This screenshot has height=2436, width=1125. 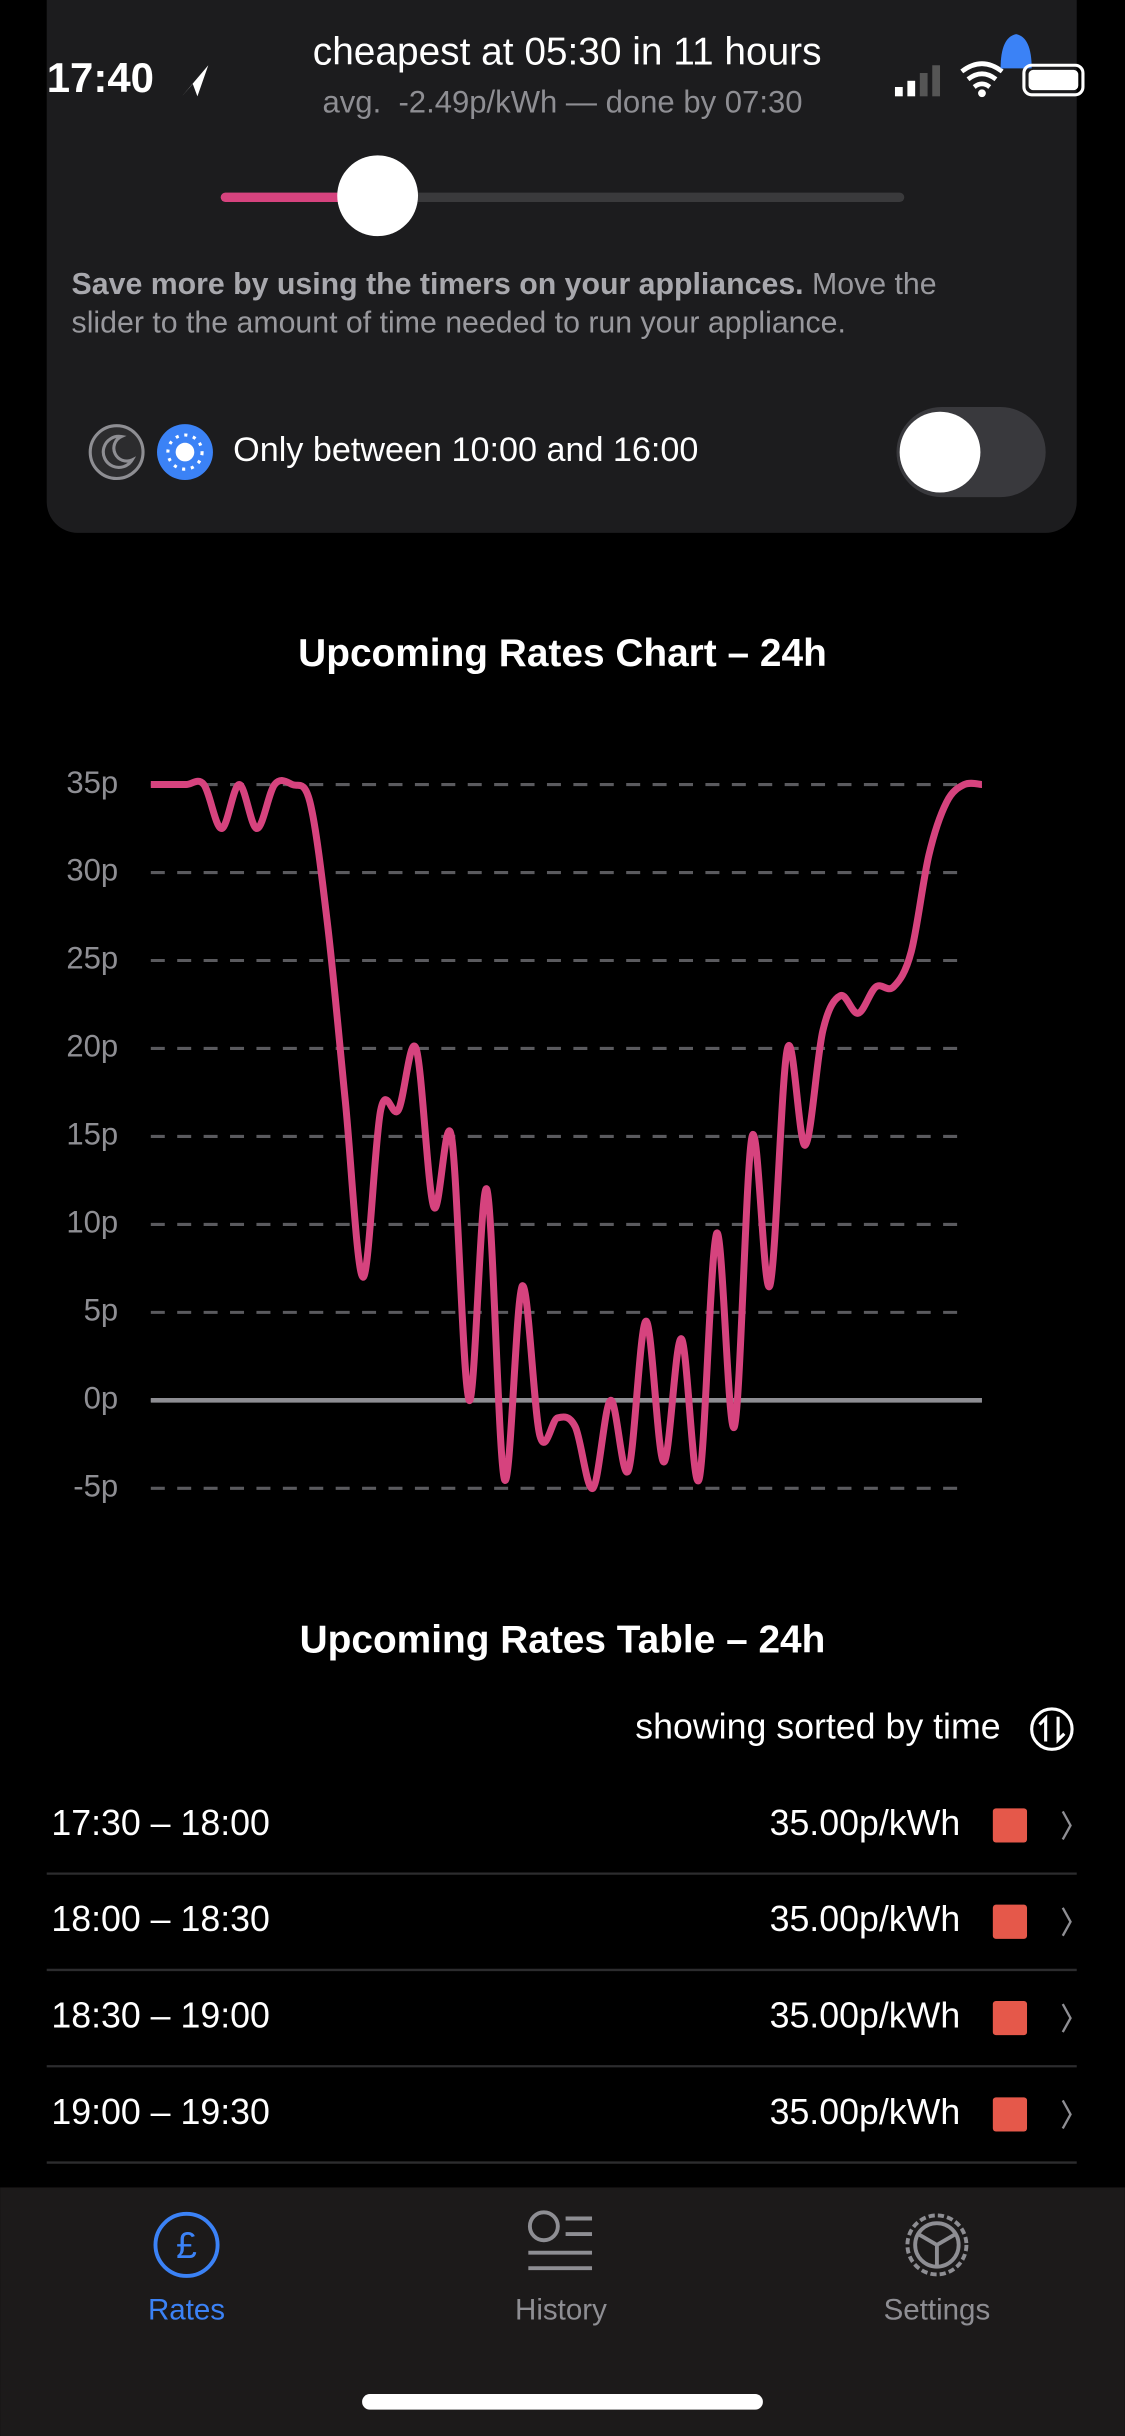 I want to click on filter-label: Only between 10:00 and 16:00, so click(x=465, y=450).